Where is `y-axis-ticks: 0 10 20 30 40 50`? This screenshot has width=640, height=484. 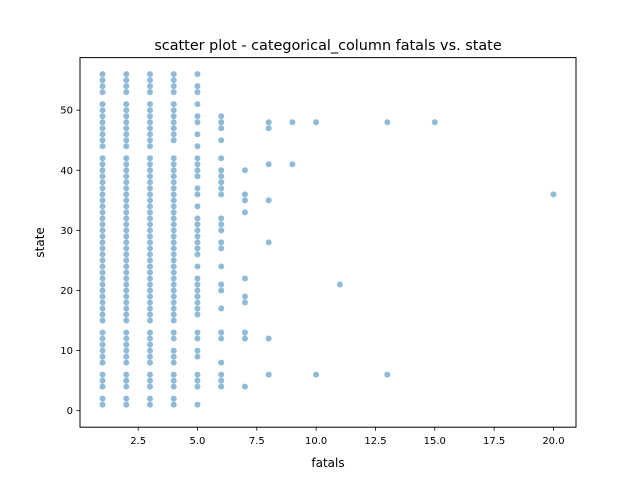 y-axis-ticks: 0 10 20 30 40 50 is located at coordinates (70, 261).